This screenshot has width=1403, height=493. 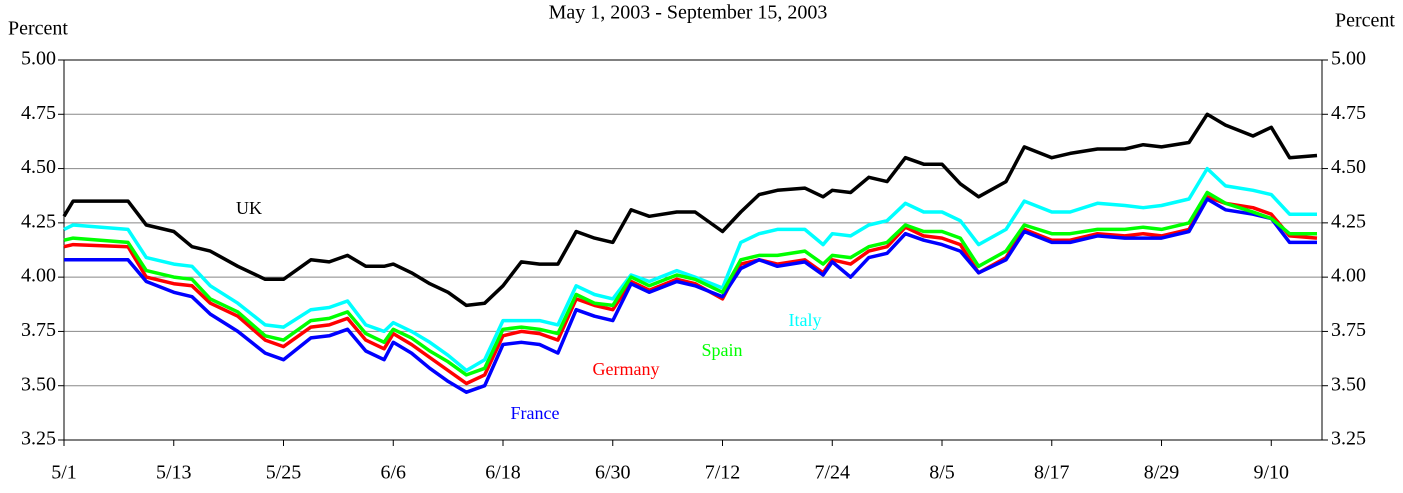 I want to click on y2-axis-label: Percent, so click(x=1365, y=21).